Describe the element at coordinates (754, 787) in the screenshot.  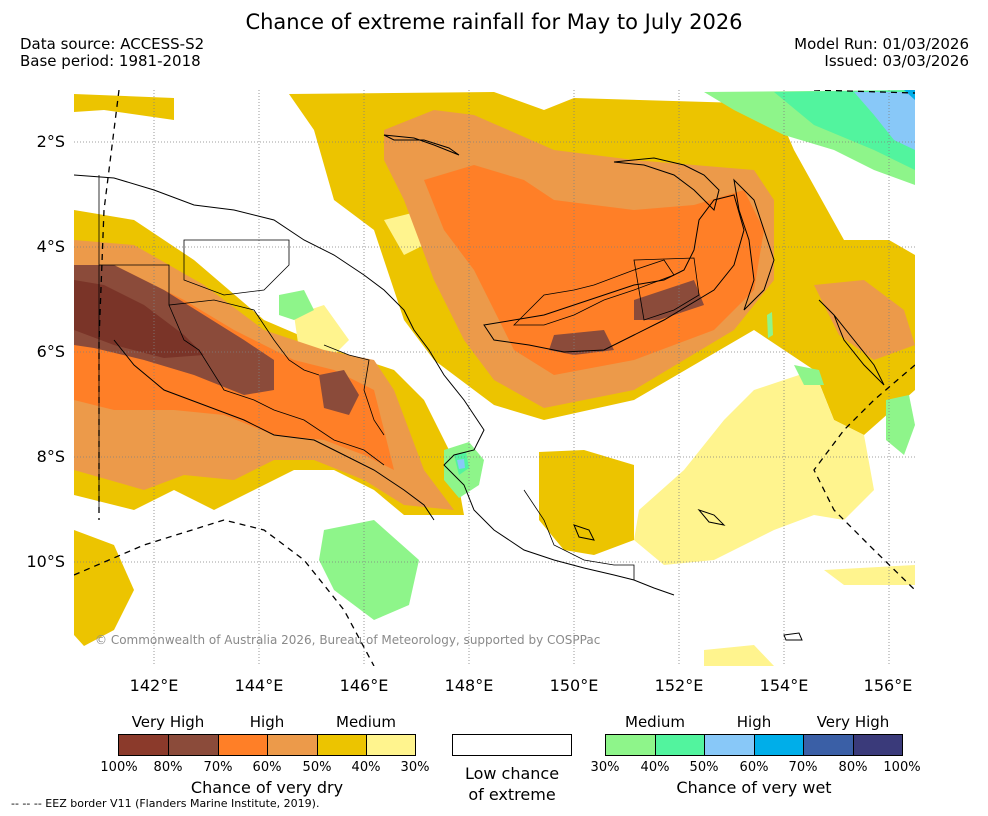
I see `wet-caption: Chance of very wet` at that location.